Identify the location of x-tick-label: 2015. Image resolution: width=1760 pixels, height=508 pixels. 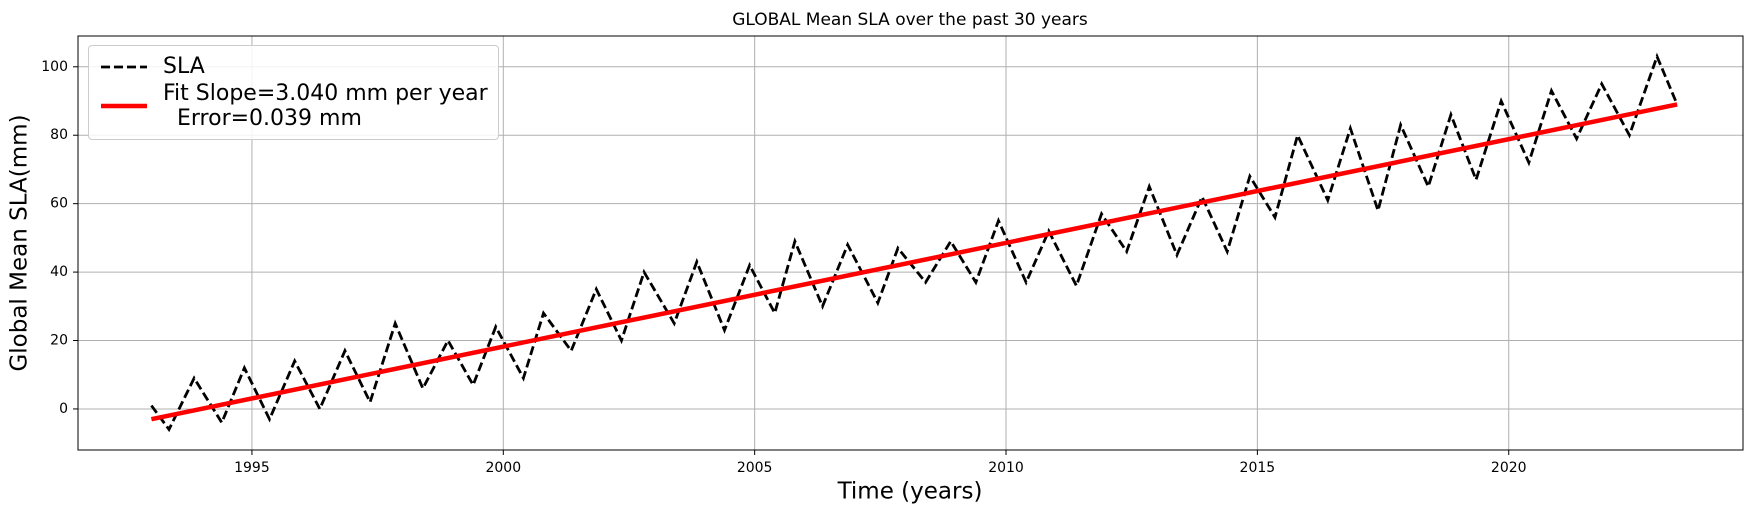
(1258, 468).